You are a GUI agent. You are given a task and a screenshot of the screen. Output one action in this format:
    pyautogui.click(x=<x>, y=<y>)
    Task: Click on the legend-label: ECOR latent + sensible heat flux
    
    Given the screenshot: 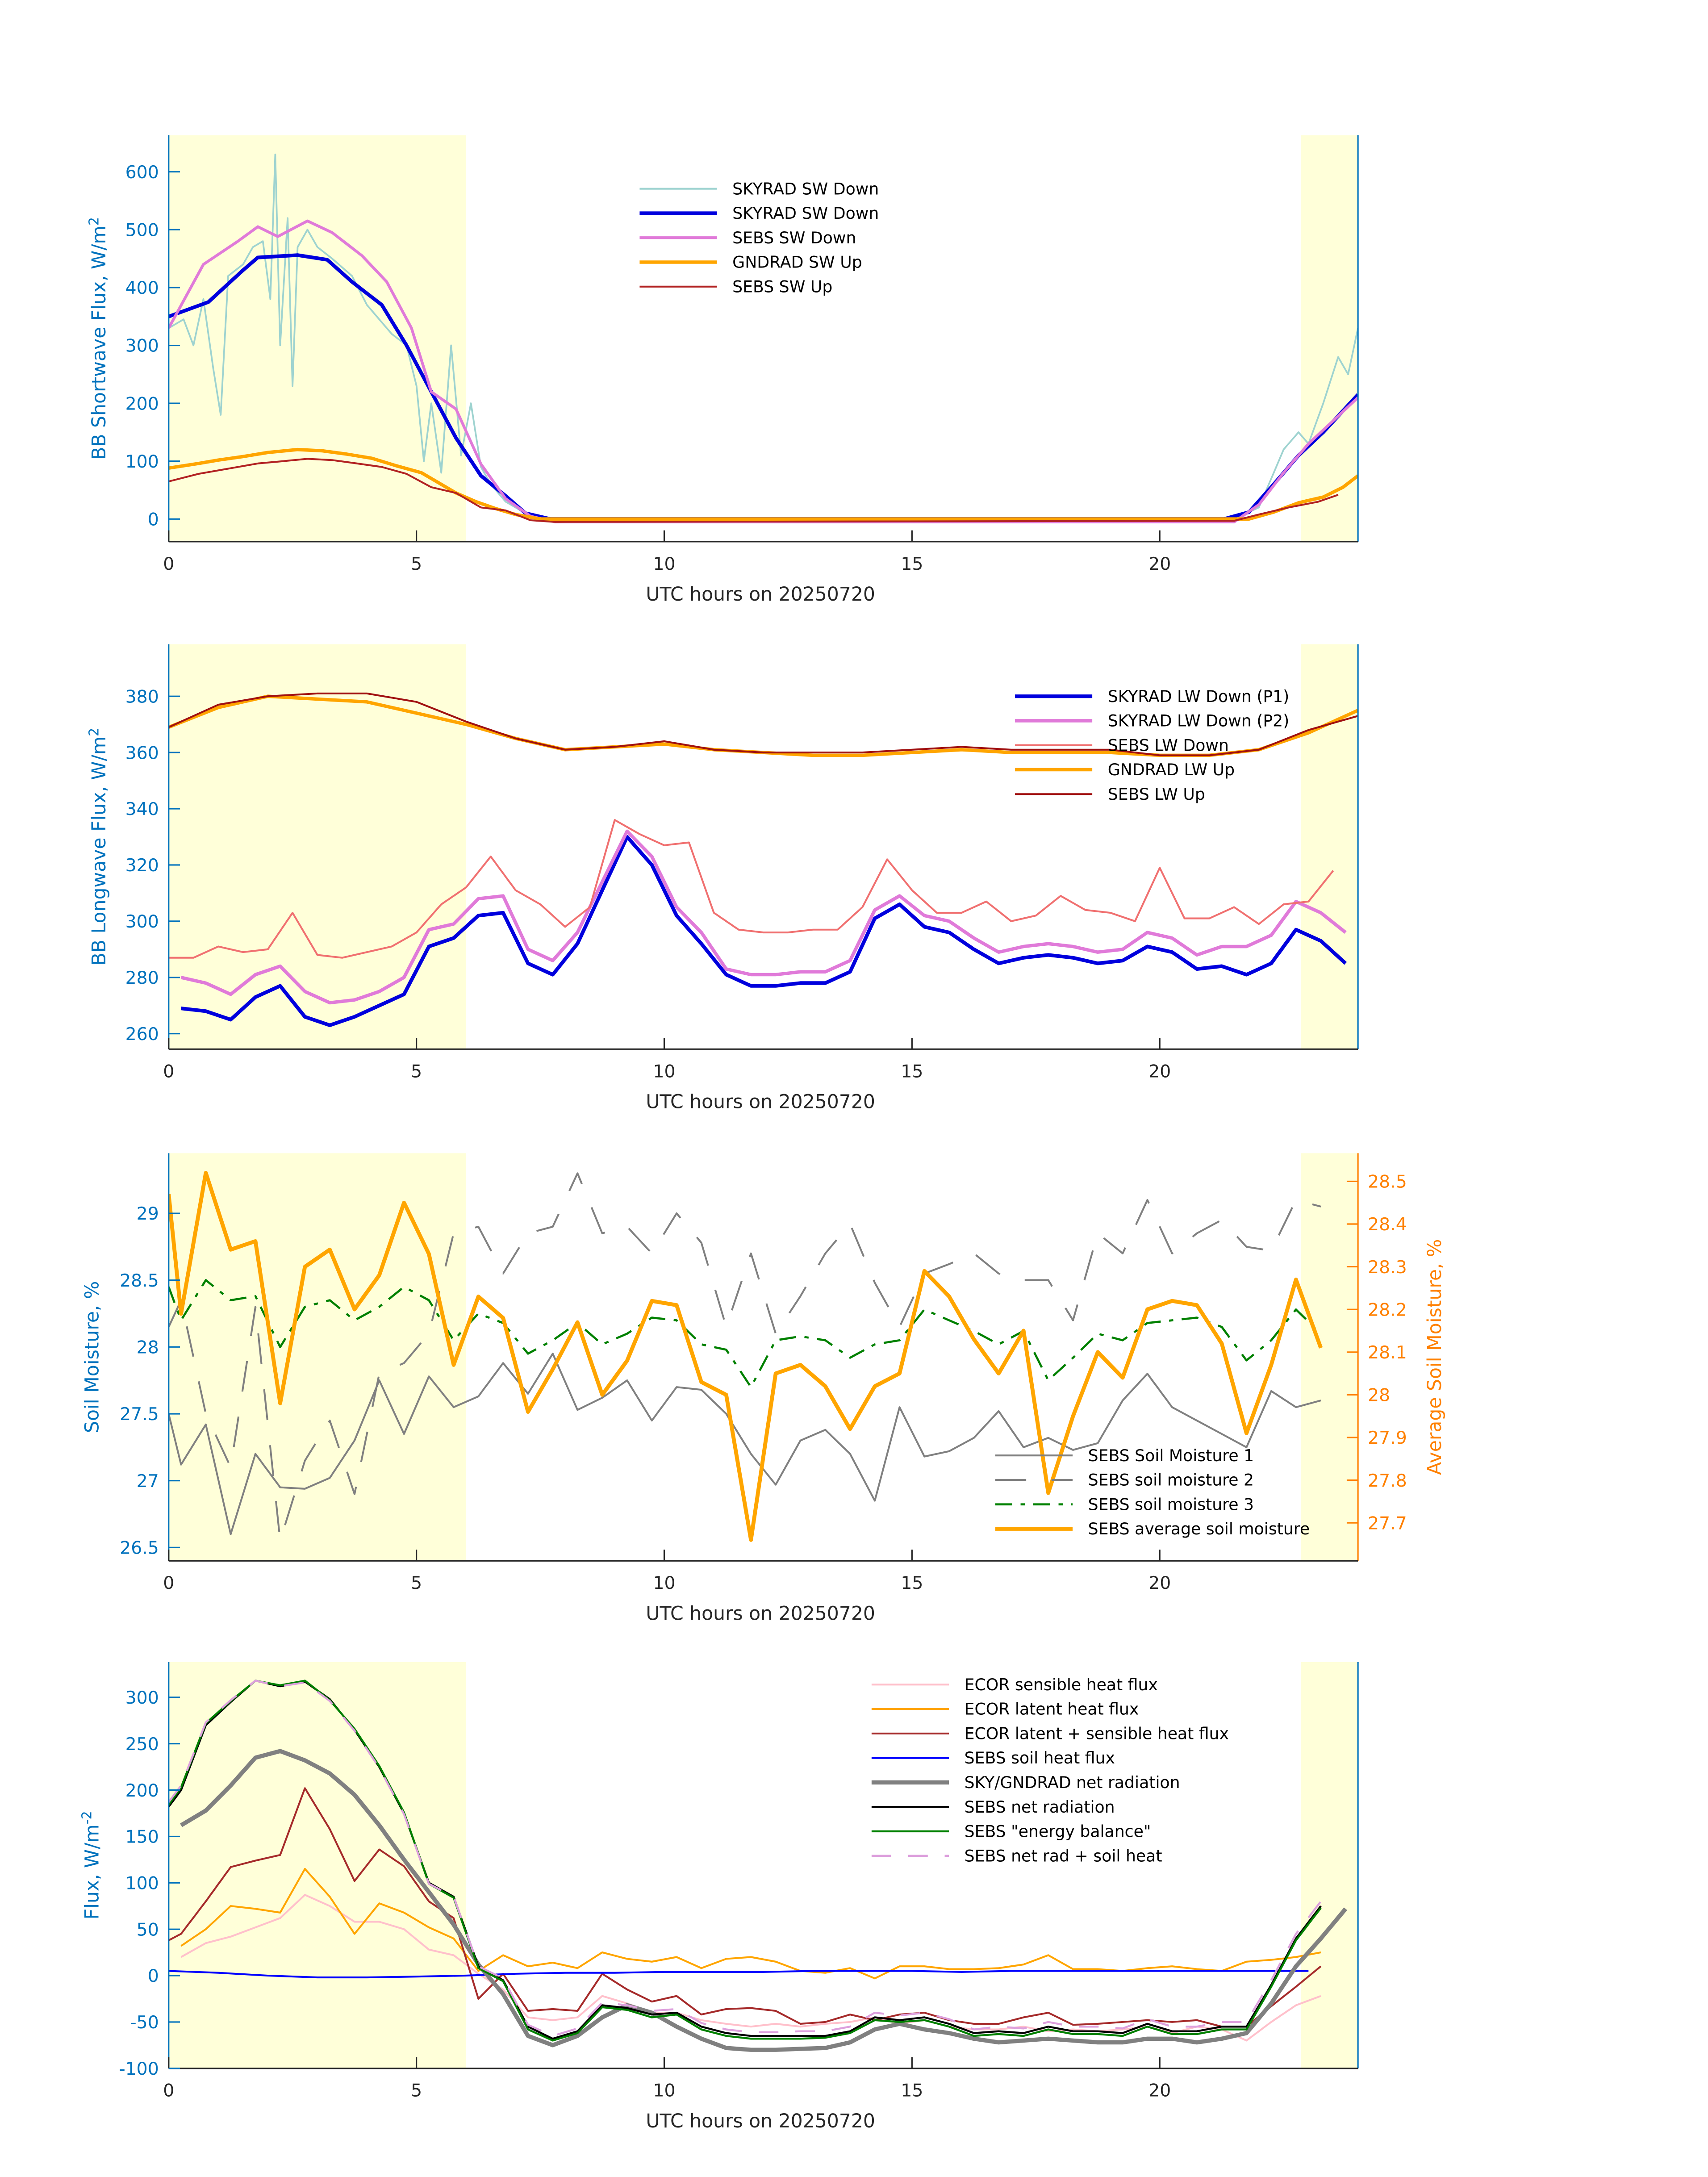 What is the action you would take?
    pyautogui.click(x=1097, y=1733)
    